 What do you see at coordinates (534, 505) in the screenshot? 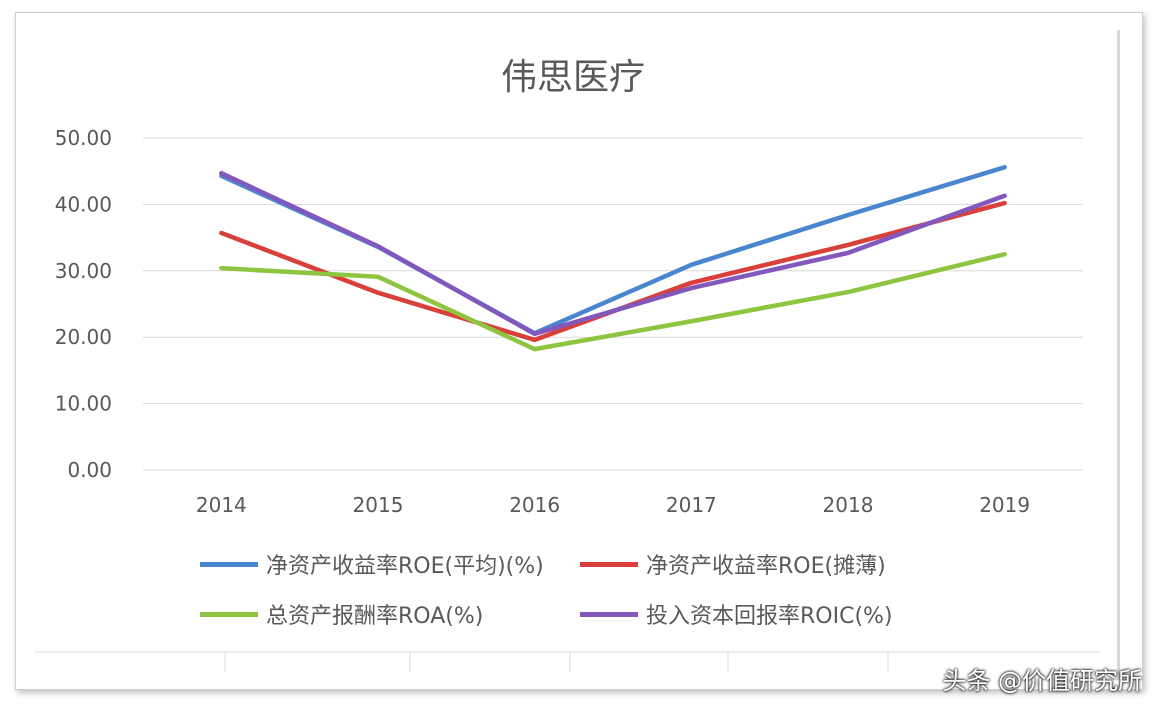
I see `x-tick-label: 2016` at bounding box center [534, 505].